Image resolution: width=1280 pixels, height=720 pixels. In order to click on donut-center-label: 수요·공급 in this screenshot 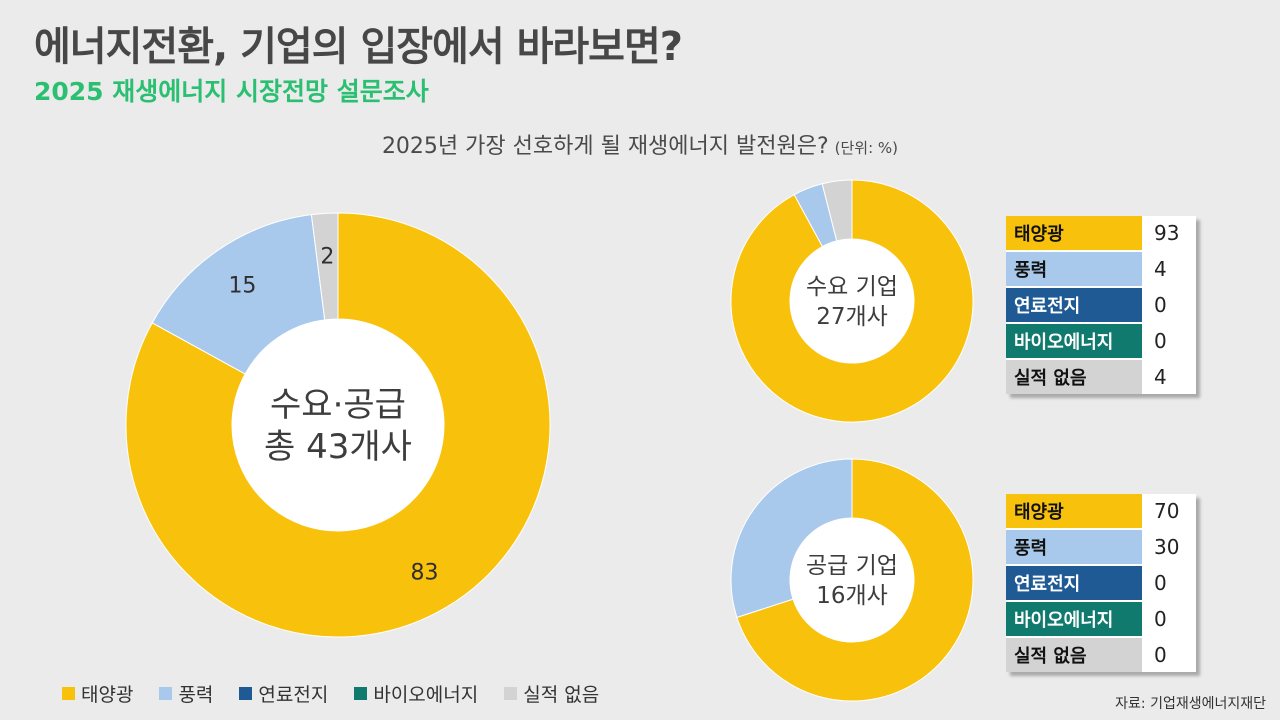, I will do `click(338, 405)`.